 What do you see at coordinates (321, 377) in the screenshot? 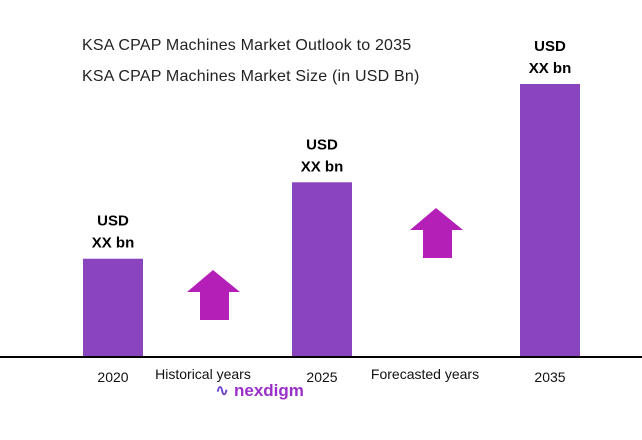
I see `x-tick-label: 2025` at bounding box center [321, 377].